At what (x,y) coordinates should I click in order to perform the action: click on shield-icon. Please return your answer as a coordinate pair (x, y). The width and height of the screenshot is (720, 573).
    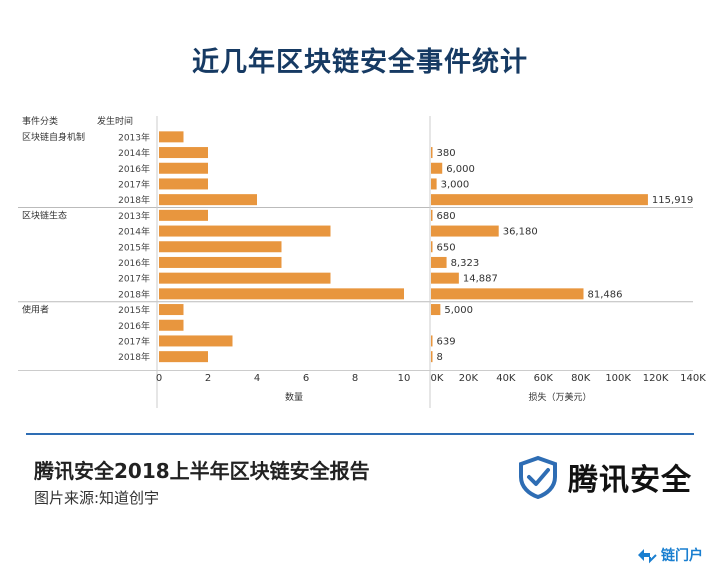
    Looking at the image, I should click on (538, 477).